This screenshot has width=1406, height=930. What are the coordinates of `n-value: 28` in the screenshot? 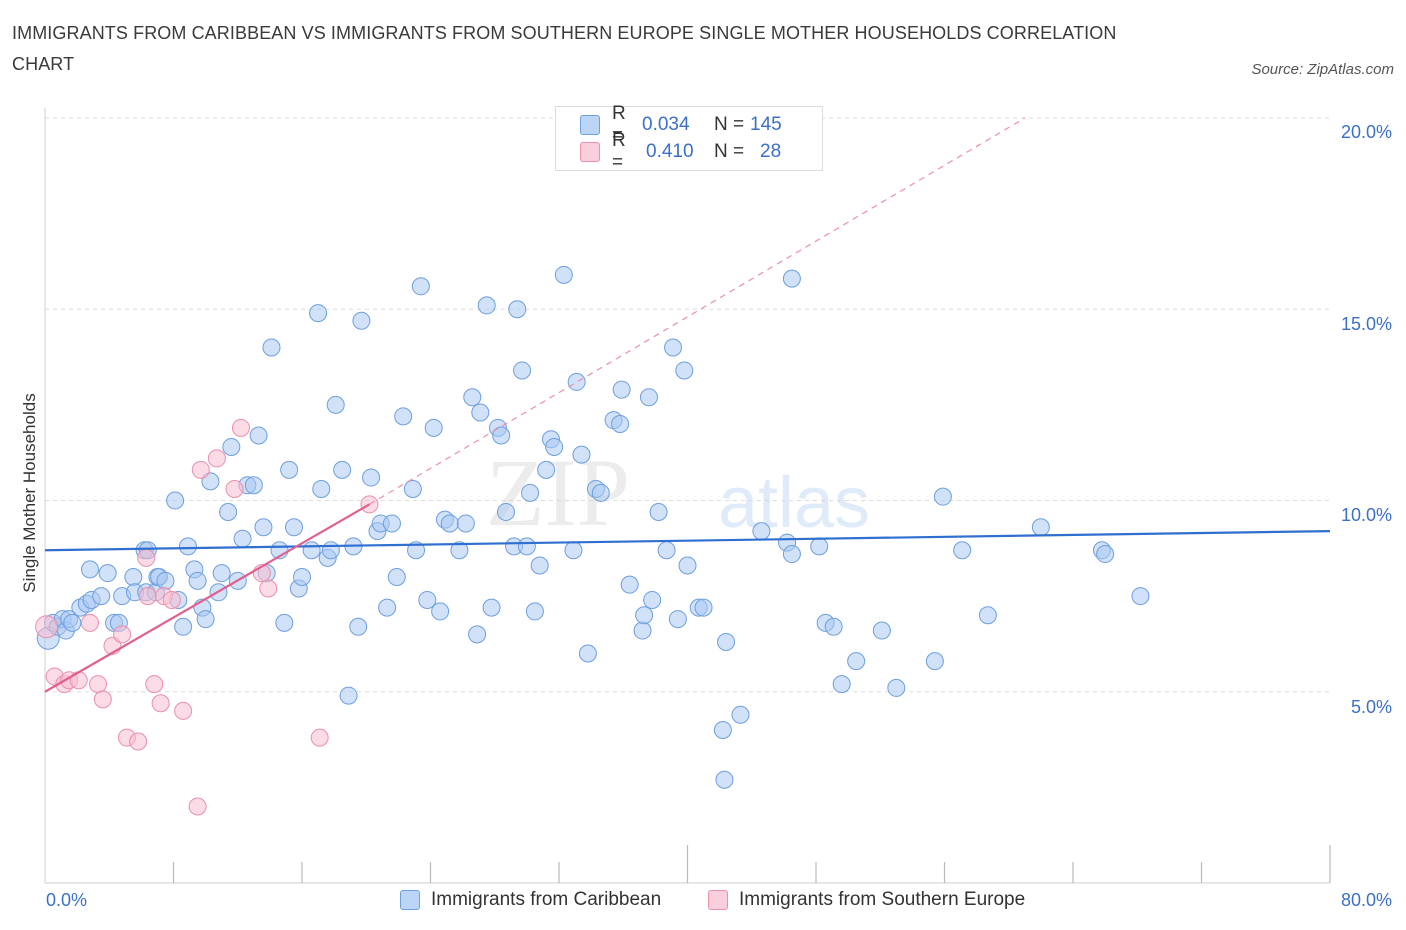 It's located at (771, 151).